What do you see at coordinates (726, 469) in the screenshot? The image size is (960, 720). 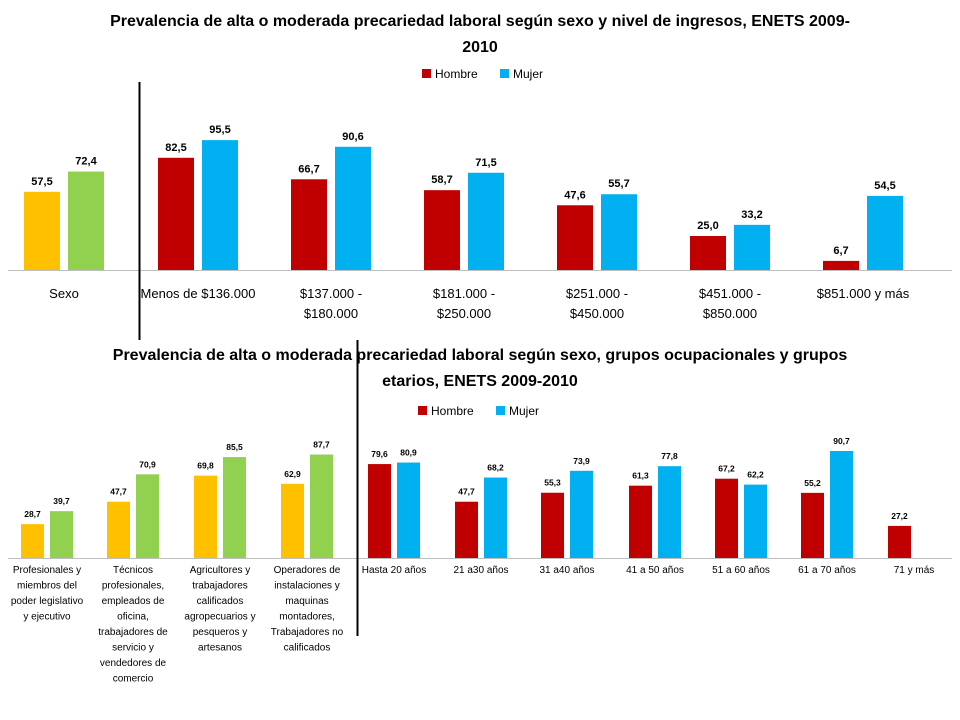 I see `data-label: 67,2` at bounding box center [726, 469].